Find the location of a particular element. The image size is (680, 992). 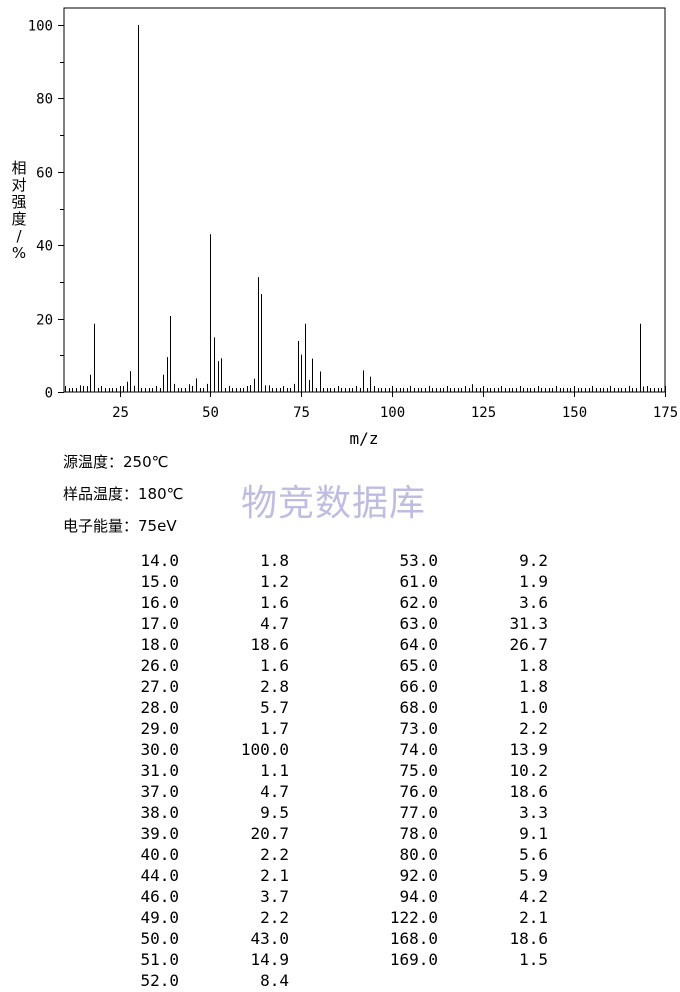

intensity-value: 2.8 is located at coordinates (274, 686).